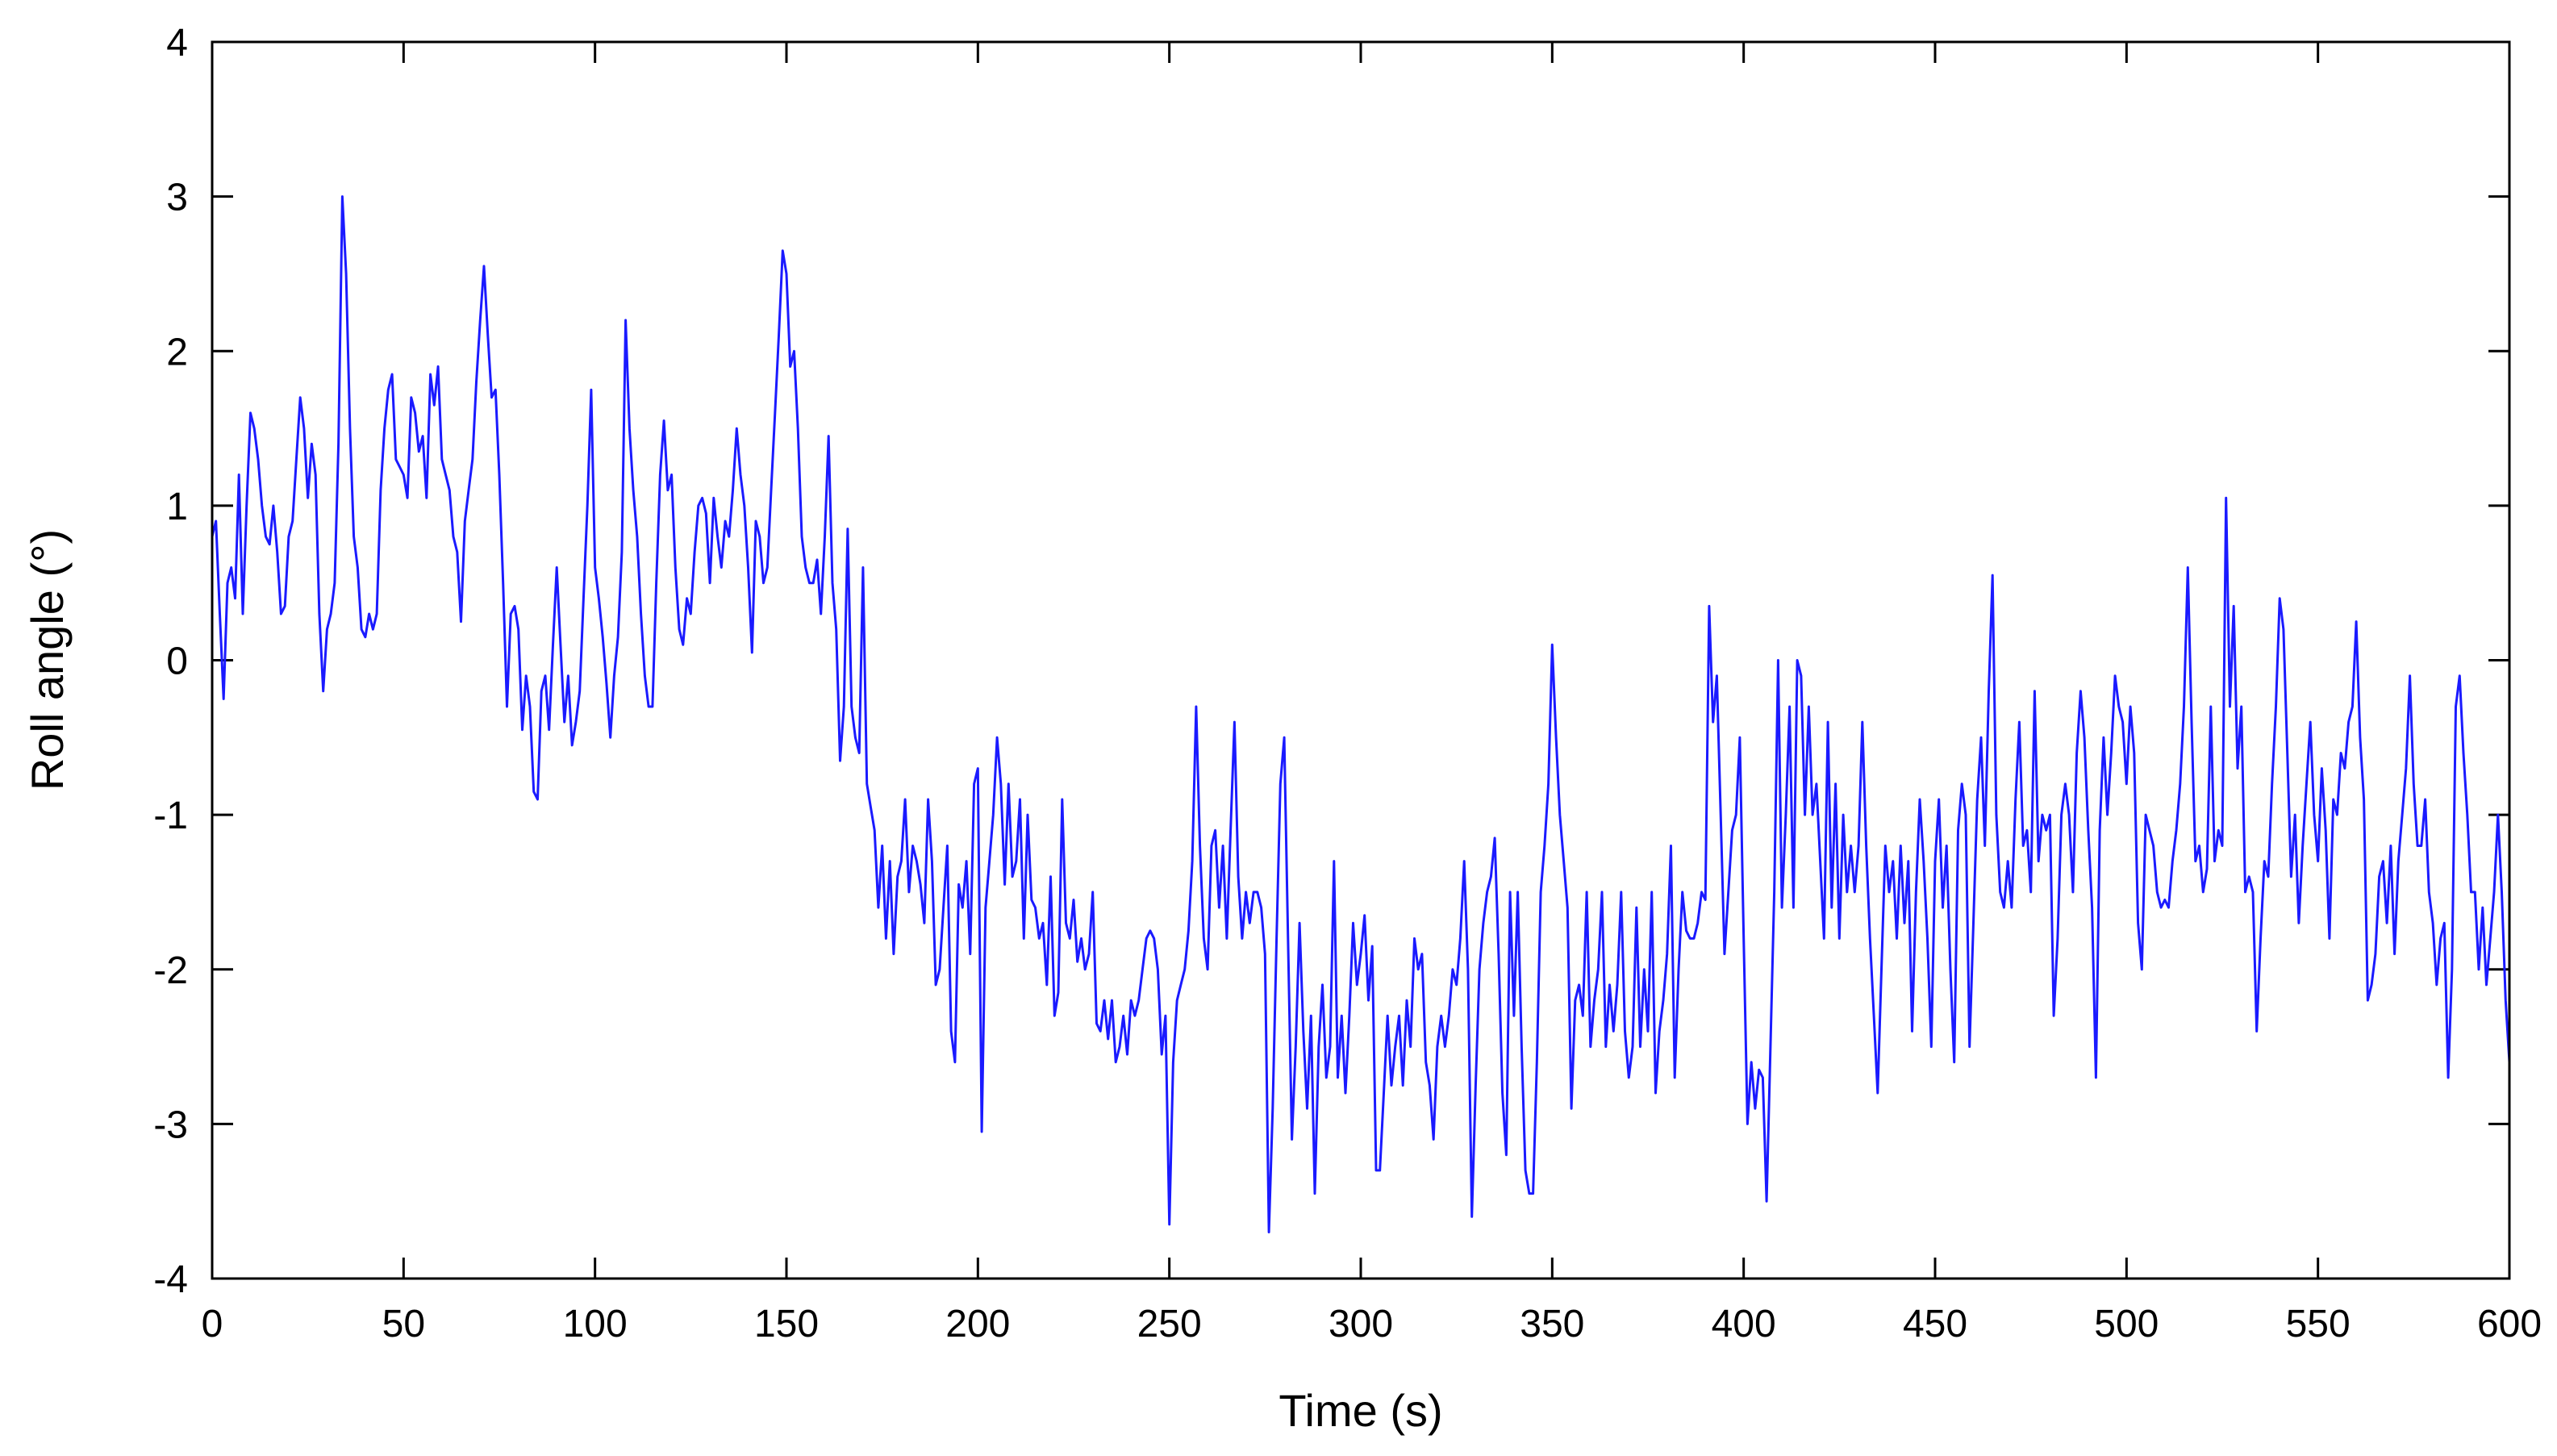  I want to click on x-tick-label: 150, so click(786, 1324).